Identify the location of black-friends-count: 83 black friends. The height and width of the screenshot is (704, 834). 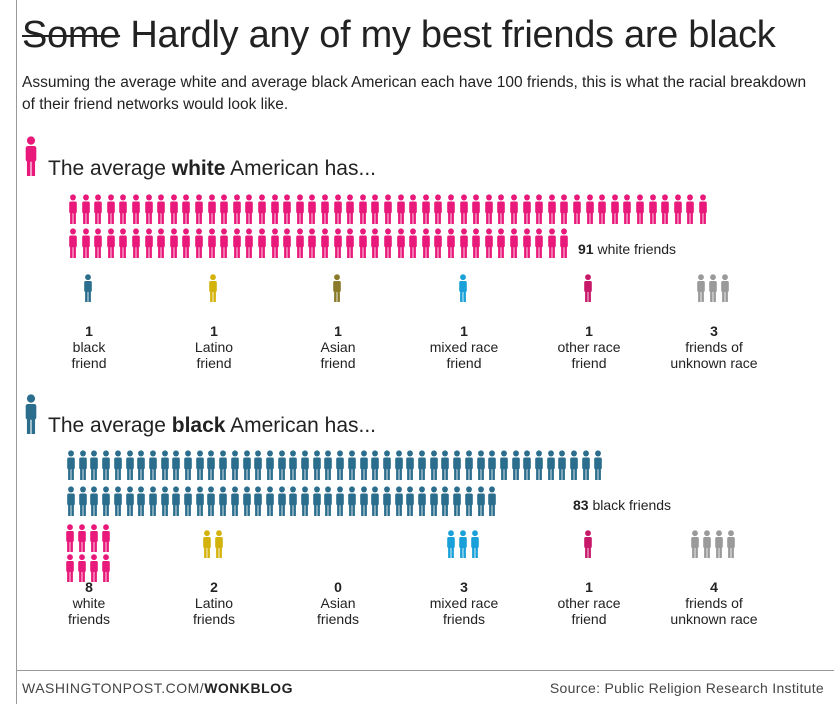
(622, 505).